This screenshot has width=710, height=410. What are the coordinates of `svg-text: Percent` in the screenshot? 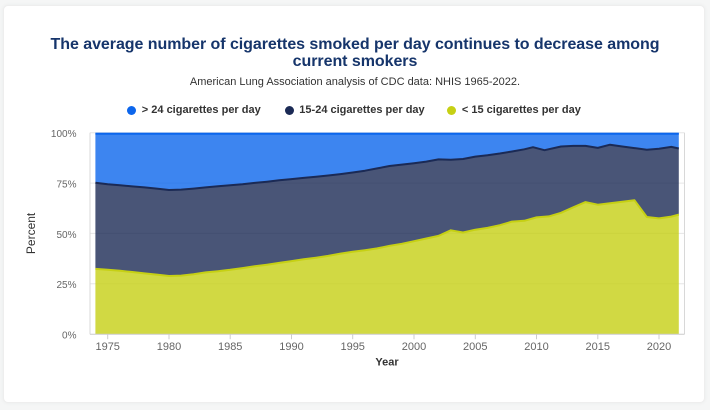 It's located at (31, 233).